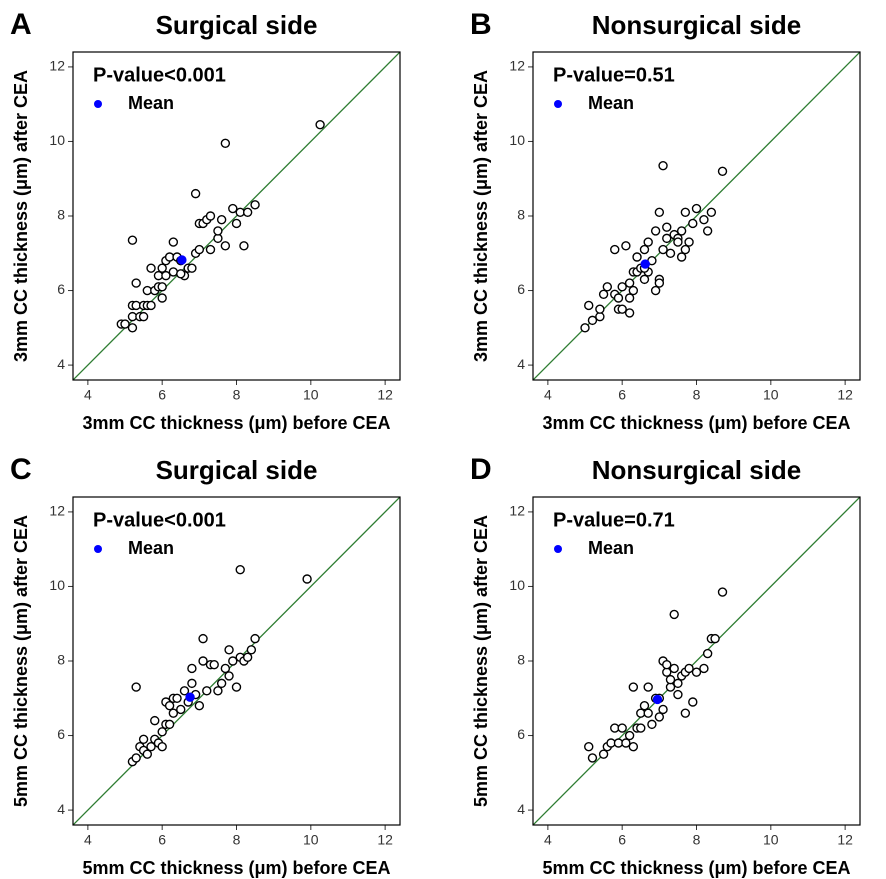 The image size is (886, 879). Describe the element at coordinates (162, 840) in the screenshot. I see `x-tick-label: 6` at that location.